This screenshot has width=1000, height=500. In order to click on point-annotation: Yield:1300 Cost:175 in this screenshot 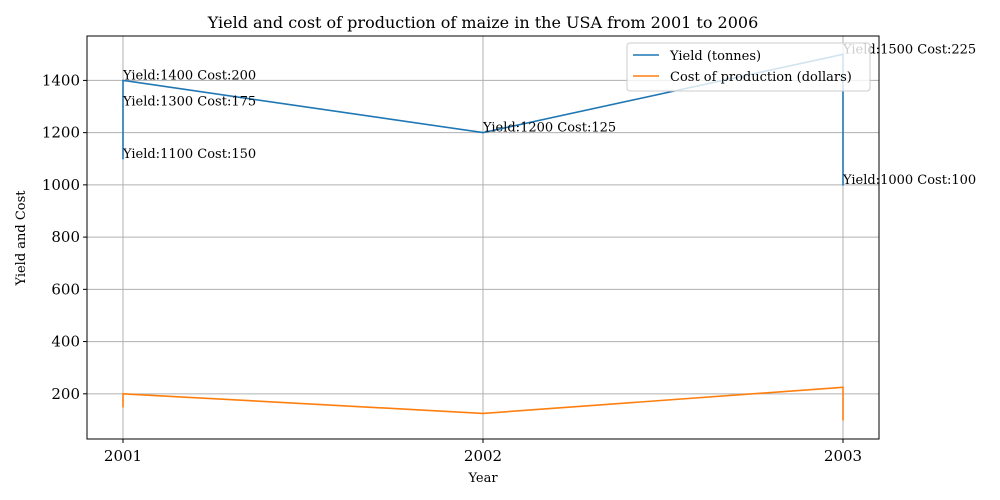, I will do `click(189, 102)`.